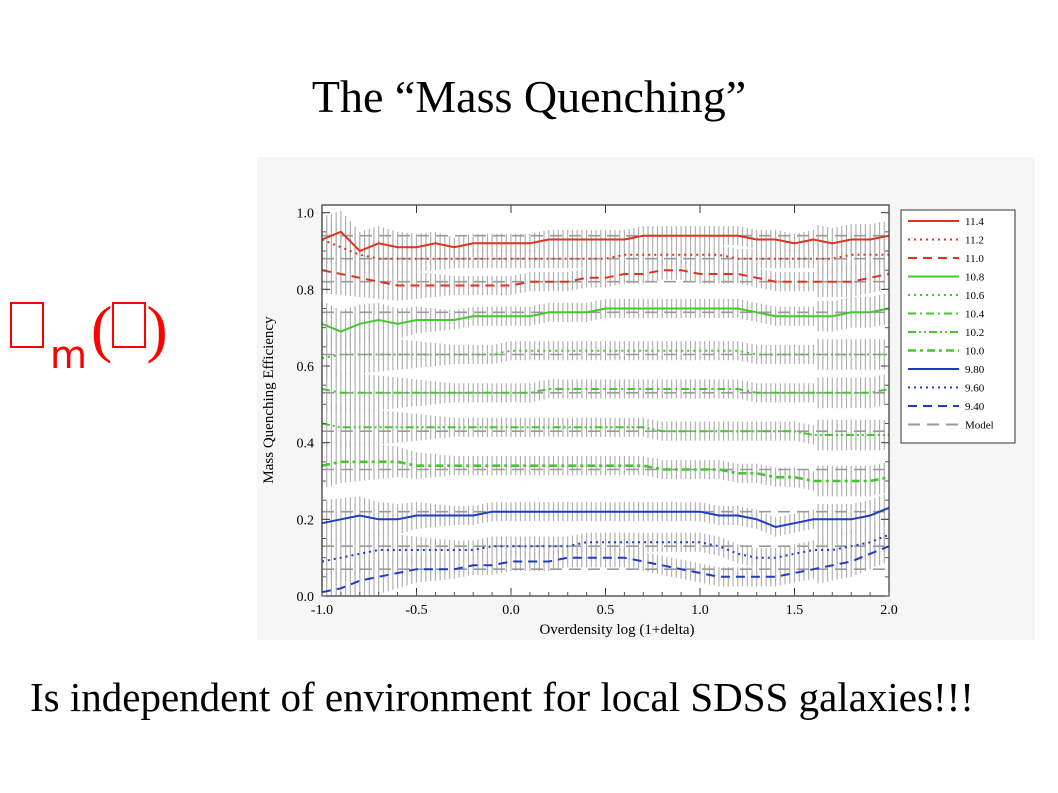 This screenshot has width=1058, height=793. Describe the element at coordinates (69, 355) in the screenshot. I see `symbol-subscript: m` at that location.